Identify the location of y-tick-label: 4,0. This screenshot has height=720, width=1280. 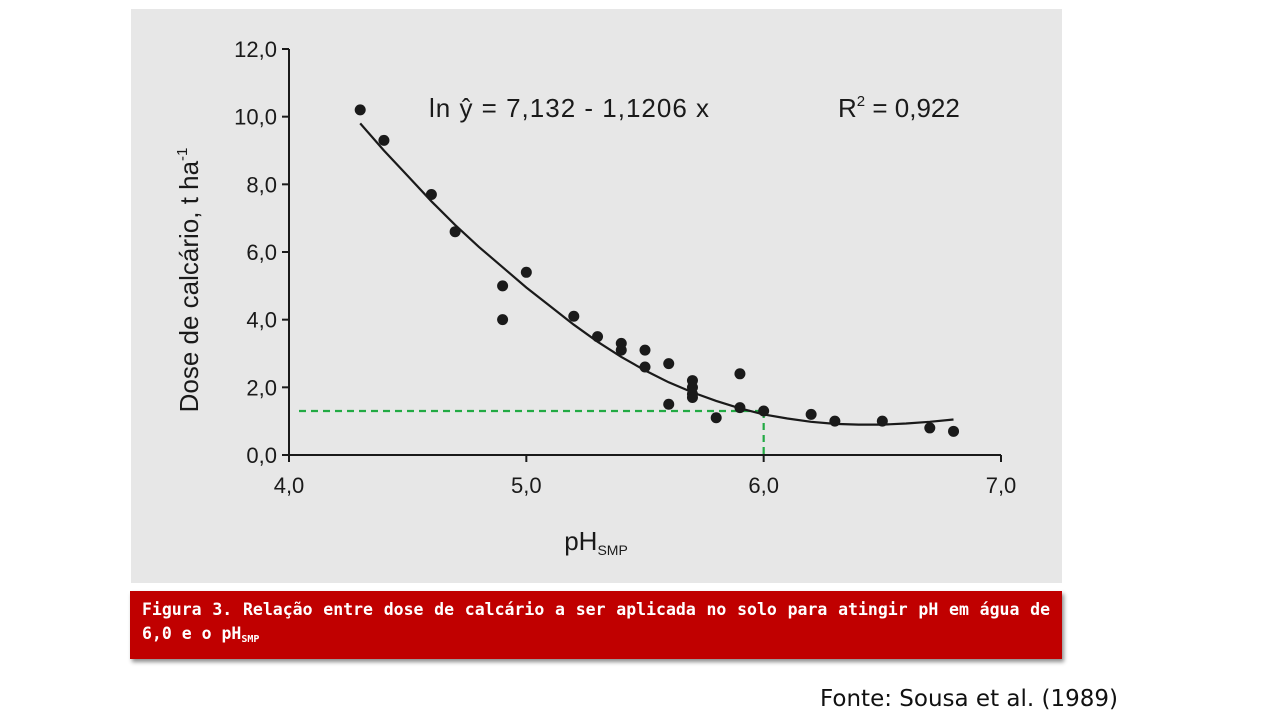
(261, 320).